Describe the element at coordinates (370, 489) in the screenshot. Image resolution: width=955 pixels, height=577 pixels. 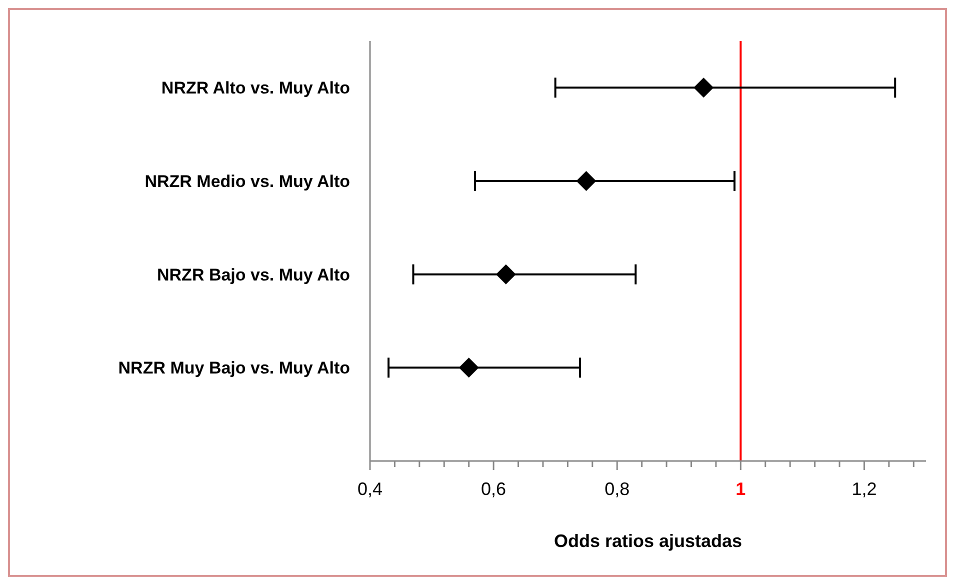
I see `x-tick-label: 0,4` at that location.